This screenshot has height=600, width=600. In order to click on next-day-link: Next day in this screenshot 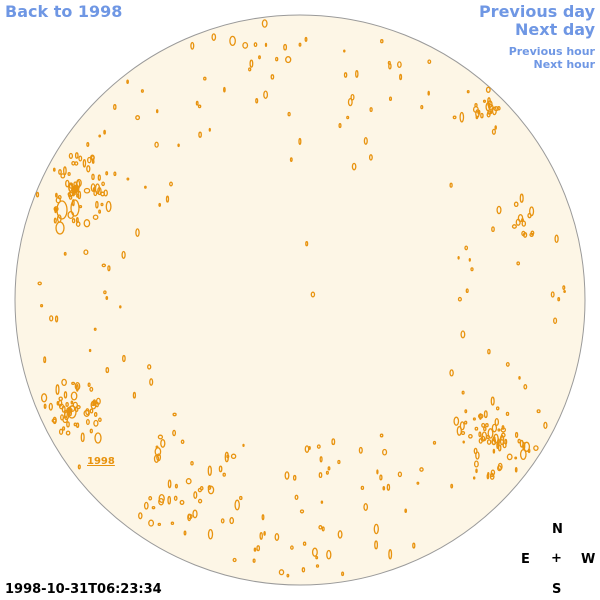, I will do `click(555, 29)`.